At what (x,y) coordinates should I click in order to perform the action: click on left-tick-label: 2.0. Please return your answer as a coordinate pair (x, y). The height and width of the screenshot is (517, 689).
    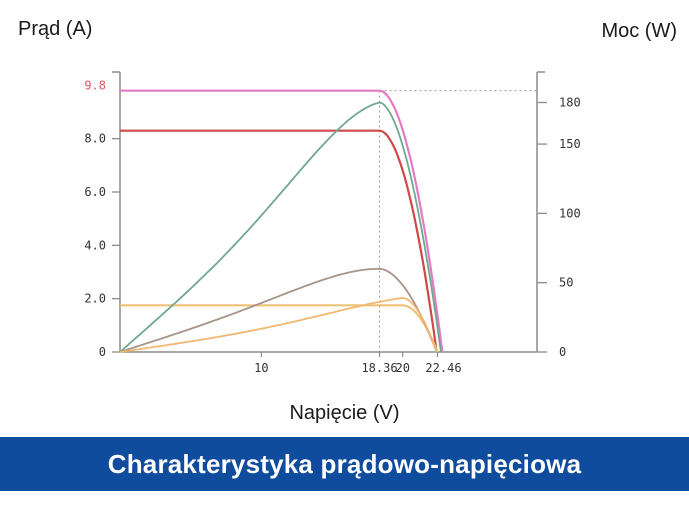
    Looking at the image, I should click on (95, 299).